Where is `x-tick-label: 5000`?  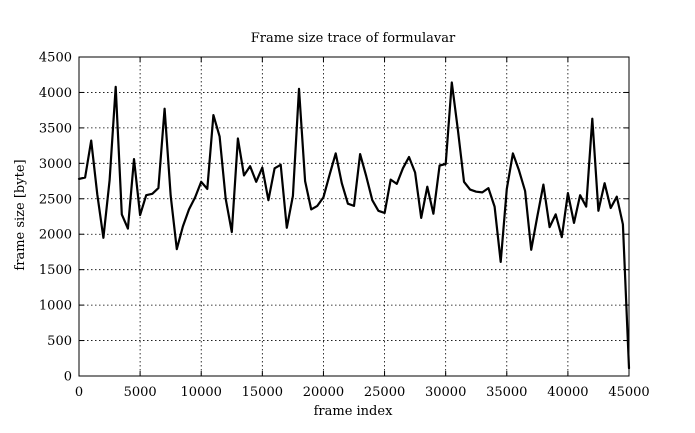
x-tick-label: 5000 is located at coordinates (140, 392).